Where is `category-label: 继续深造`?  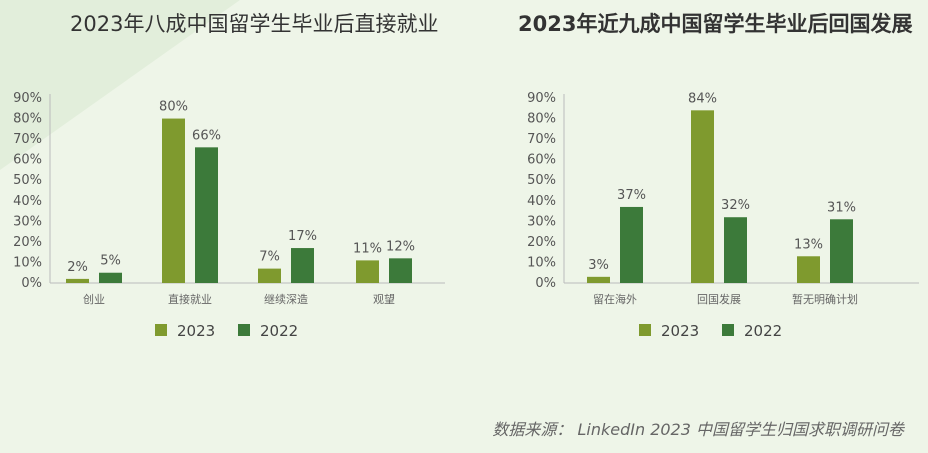
category-label: 继续深造 is located at coordinates (286, 299).